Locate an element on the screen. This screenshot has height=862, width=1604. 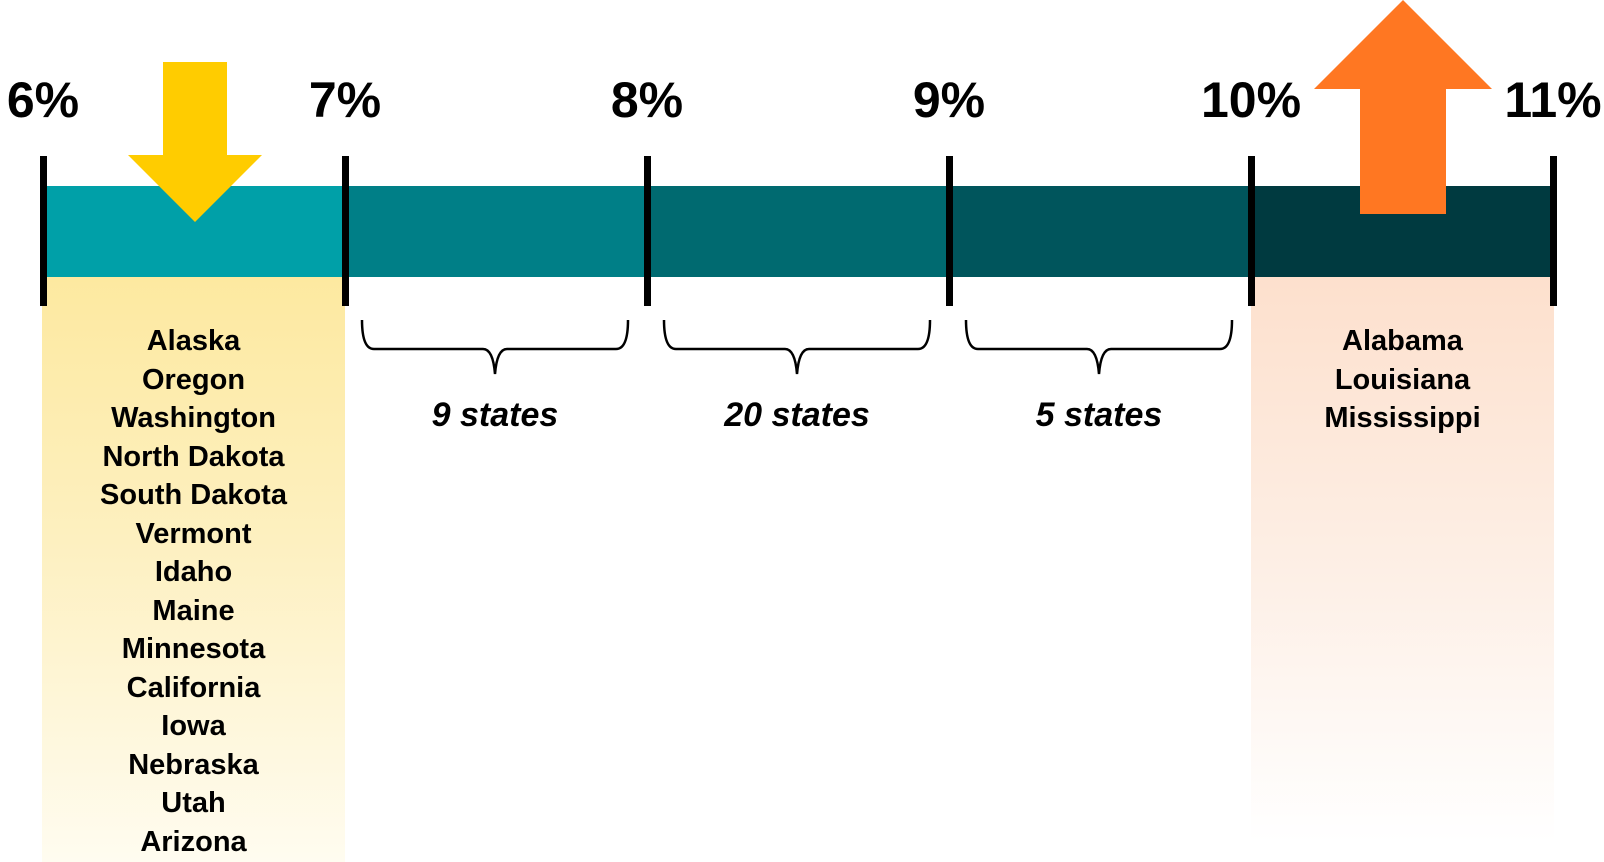
list-item: Oregon is located at coordinates (193, 379).